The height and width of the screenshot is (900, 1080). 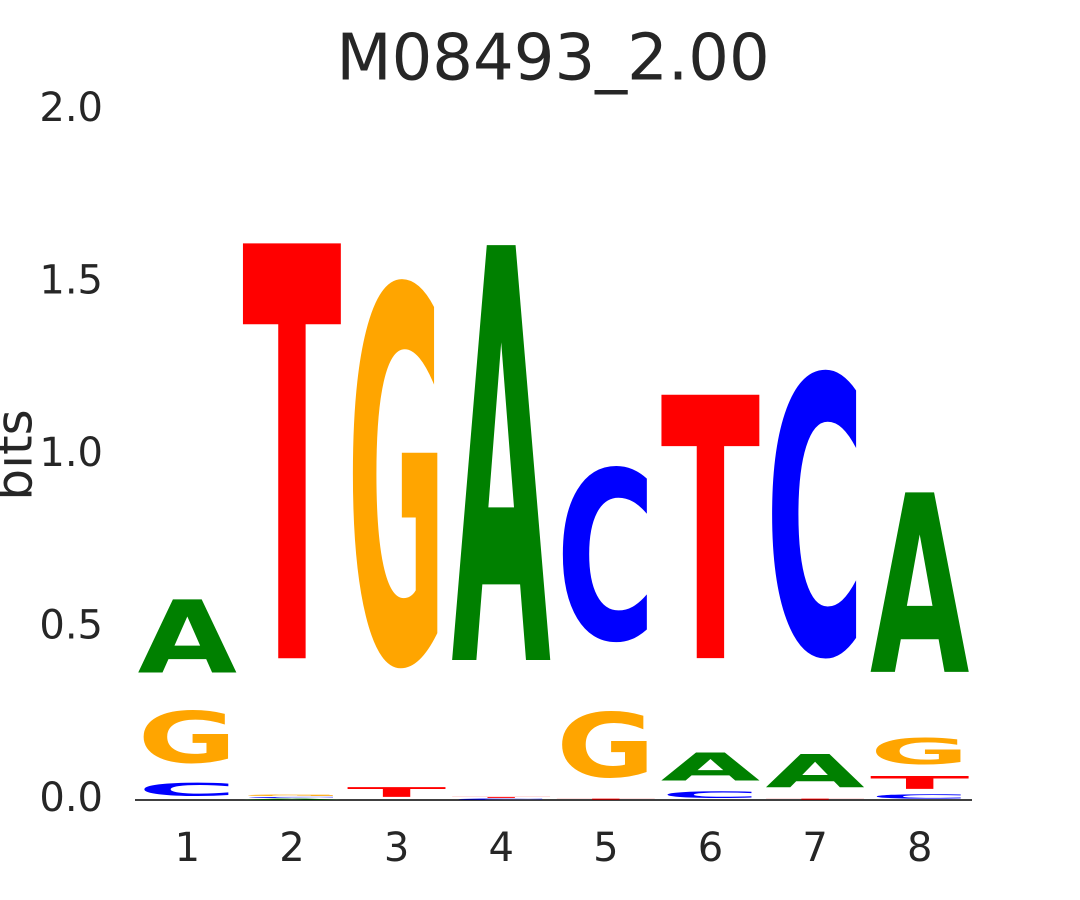 What do you see at coordinates (71, 798) in the screenshot?
I see `y-tick-label: 0.0` at bounding box center [71, 798].